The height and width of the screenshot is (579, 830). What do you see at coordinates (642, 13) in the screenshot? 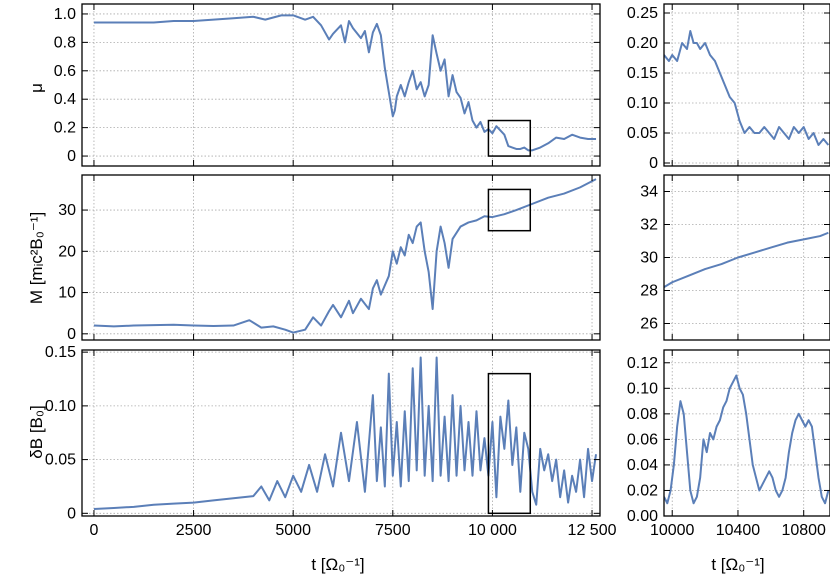
I see `y-tick-label: 0.25` at bounding box center [642, 13].